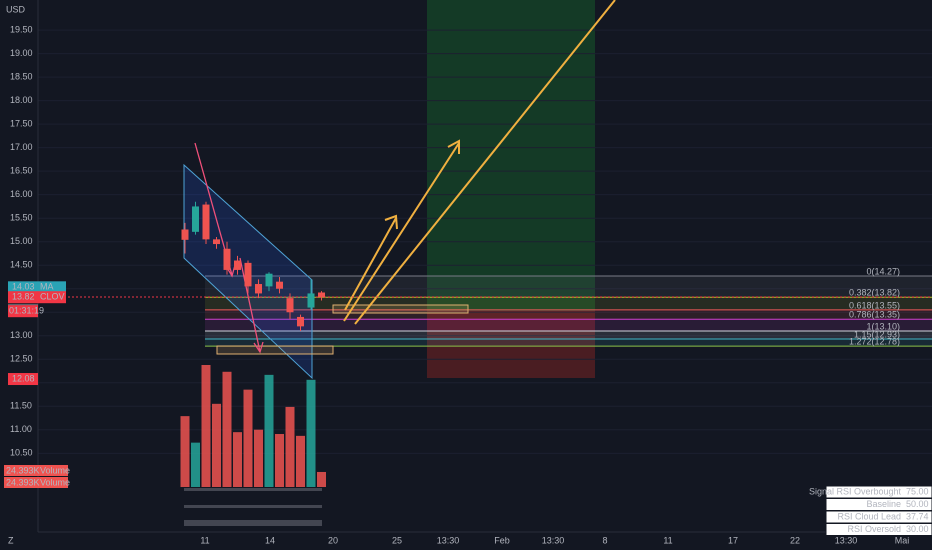 The image size is (932, 550). What do you see at coordinates (511, 155) in the screenshot?
I see `profit-zone` at bounding box center [511, 155].